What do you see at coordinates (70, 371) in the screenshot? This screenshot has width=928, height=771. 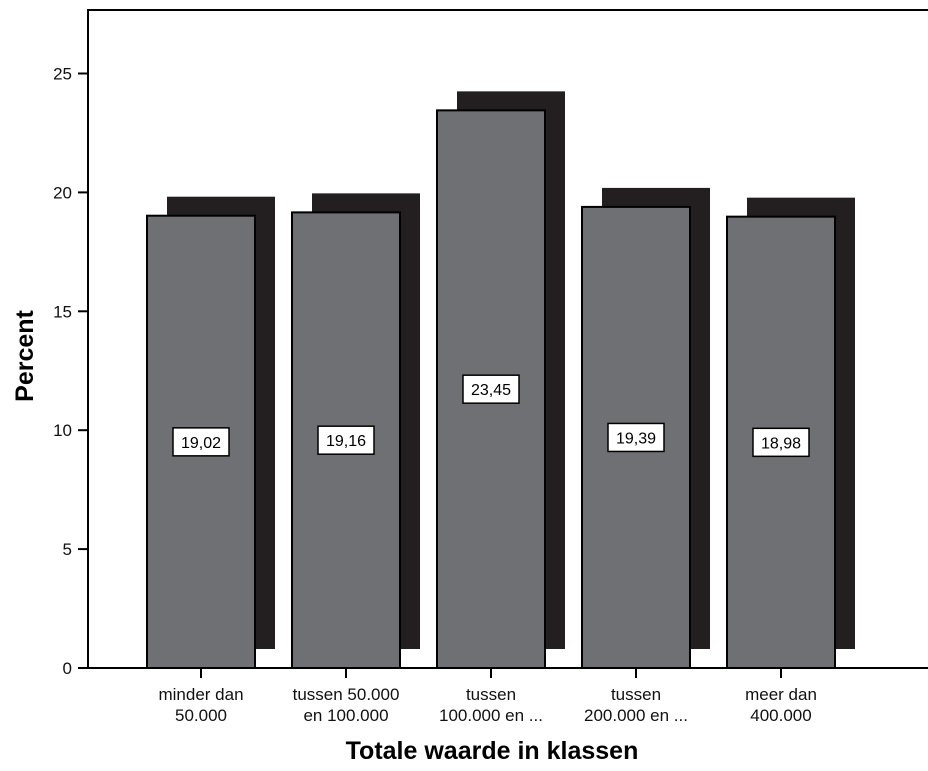 I see `y-axis: 0 5 10 15 20 25` at bounding box center [70, 371].